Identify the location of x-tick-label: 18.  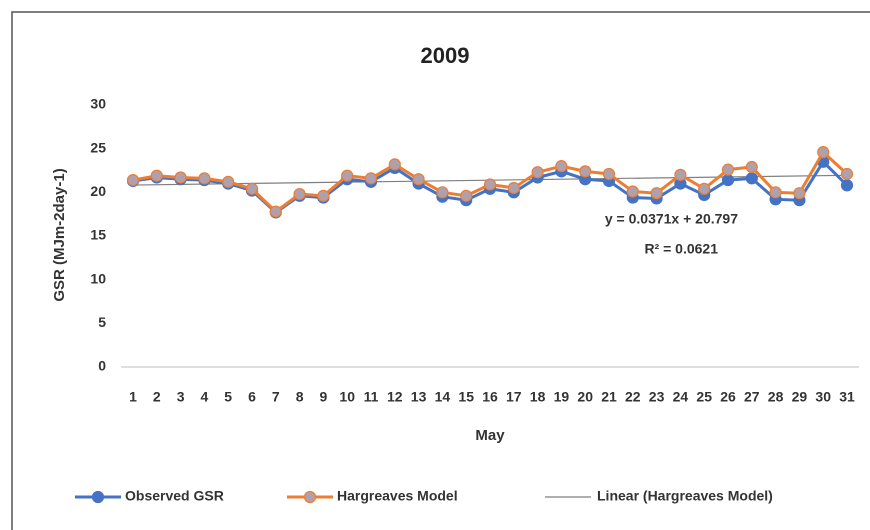
(538, 397).